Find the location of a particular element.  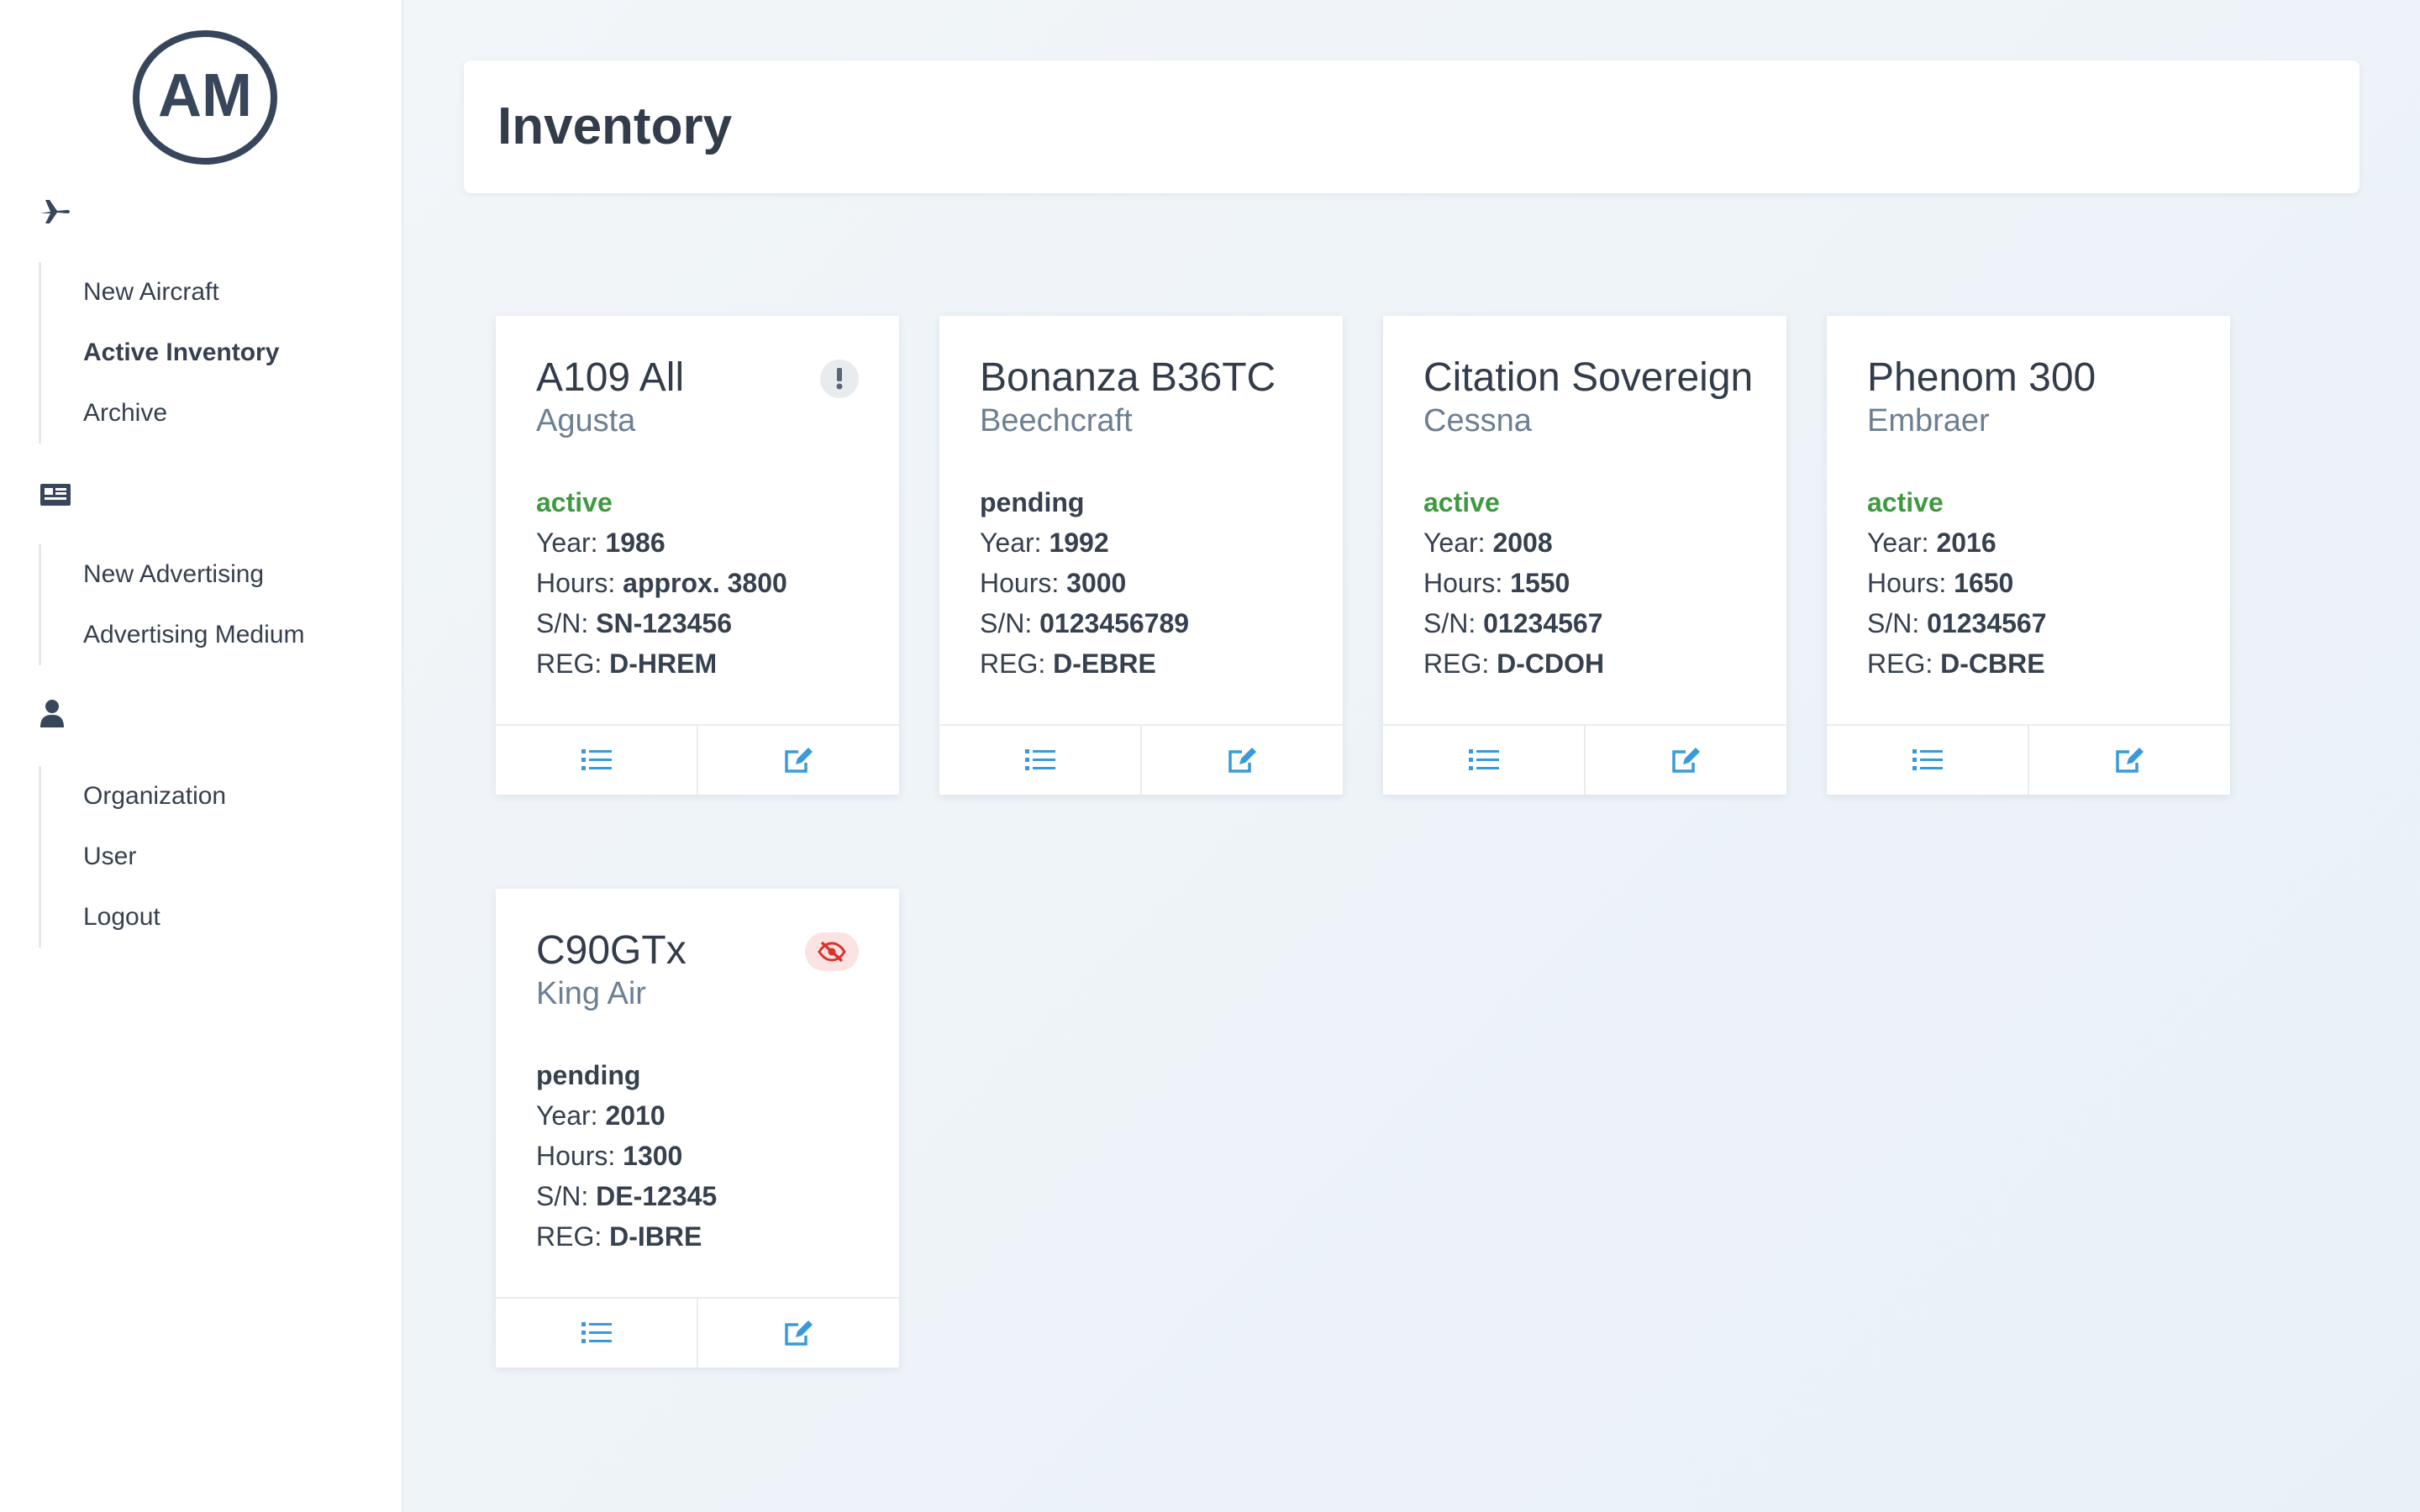

sn-value: DE-12345 is located at coordinates (657, 1196).